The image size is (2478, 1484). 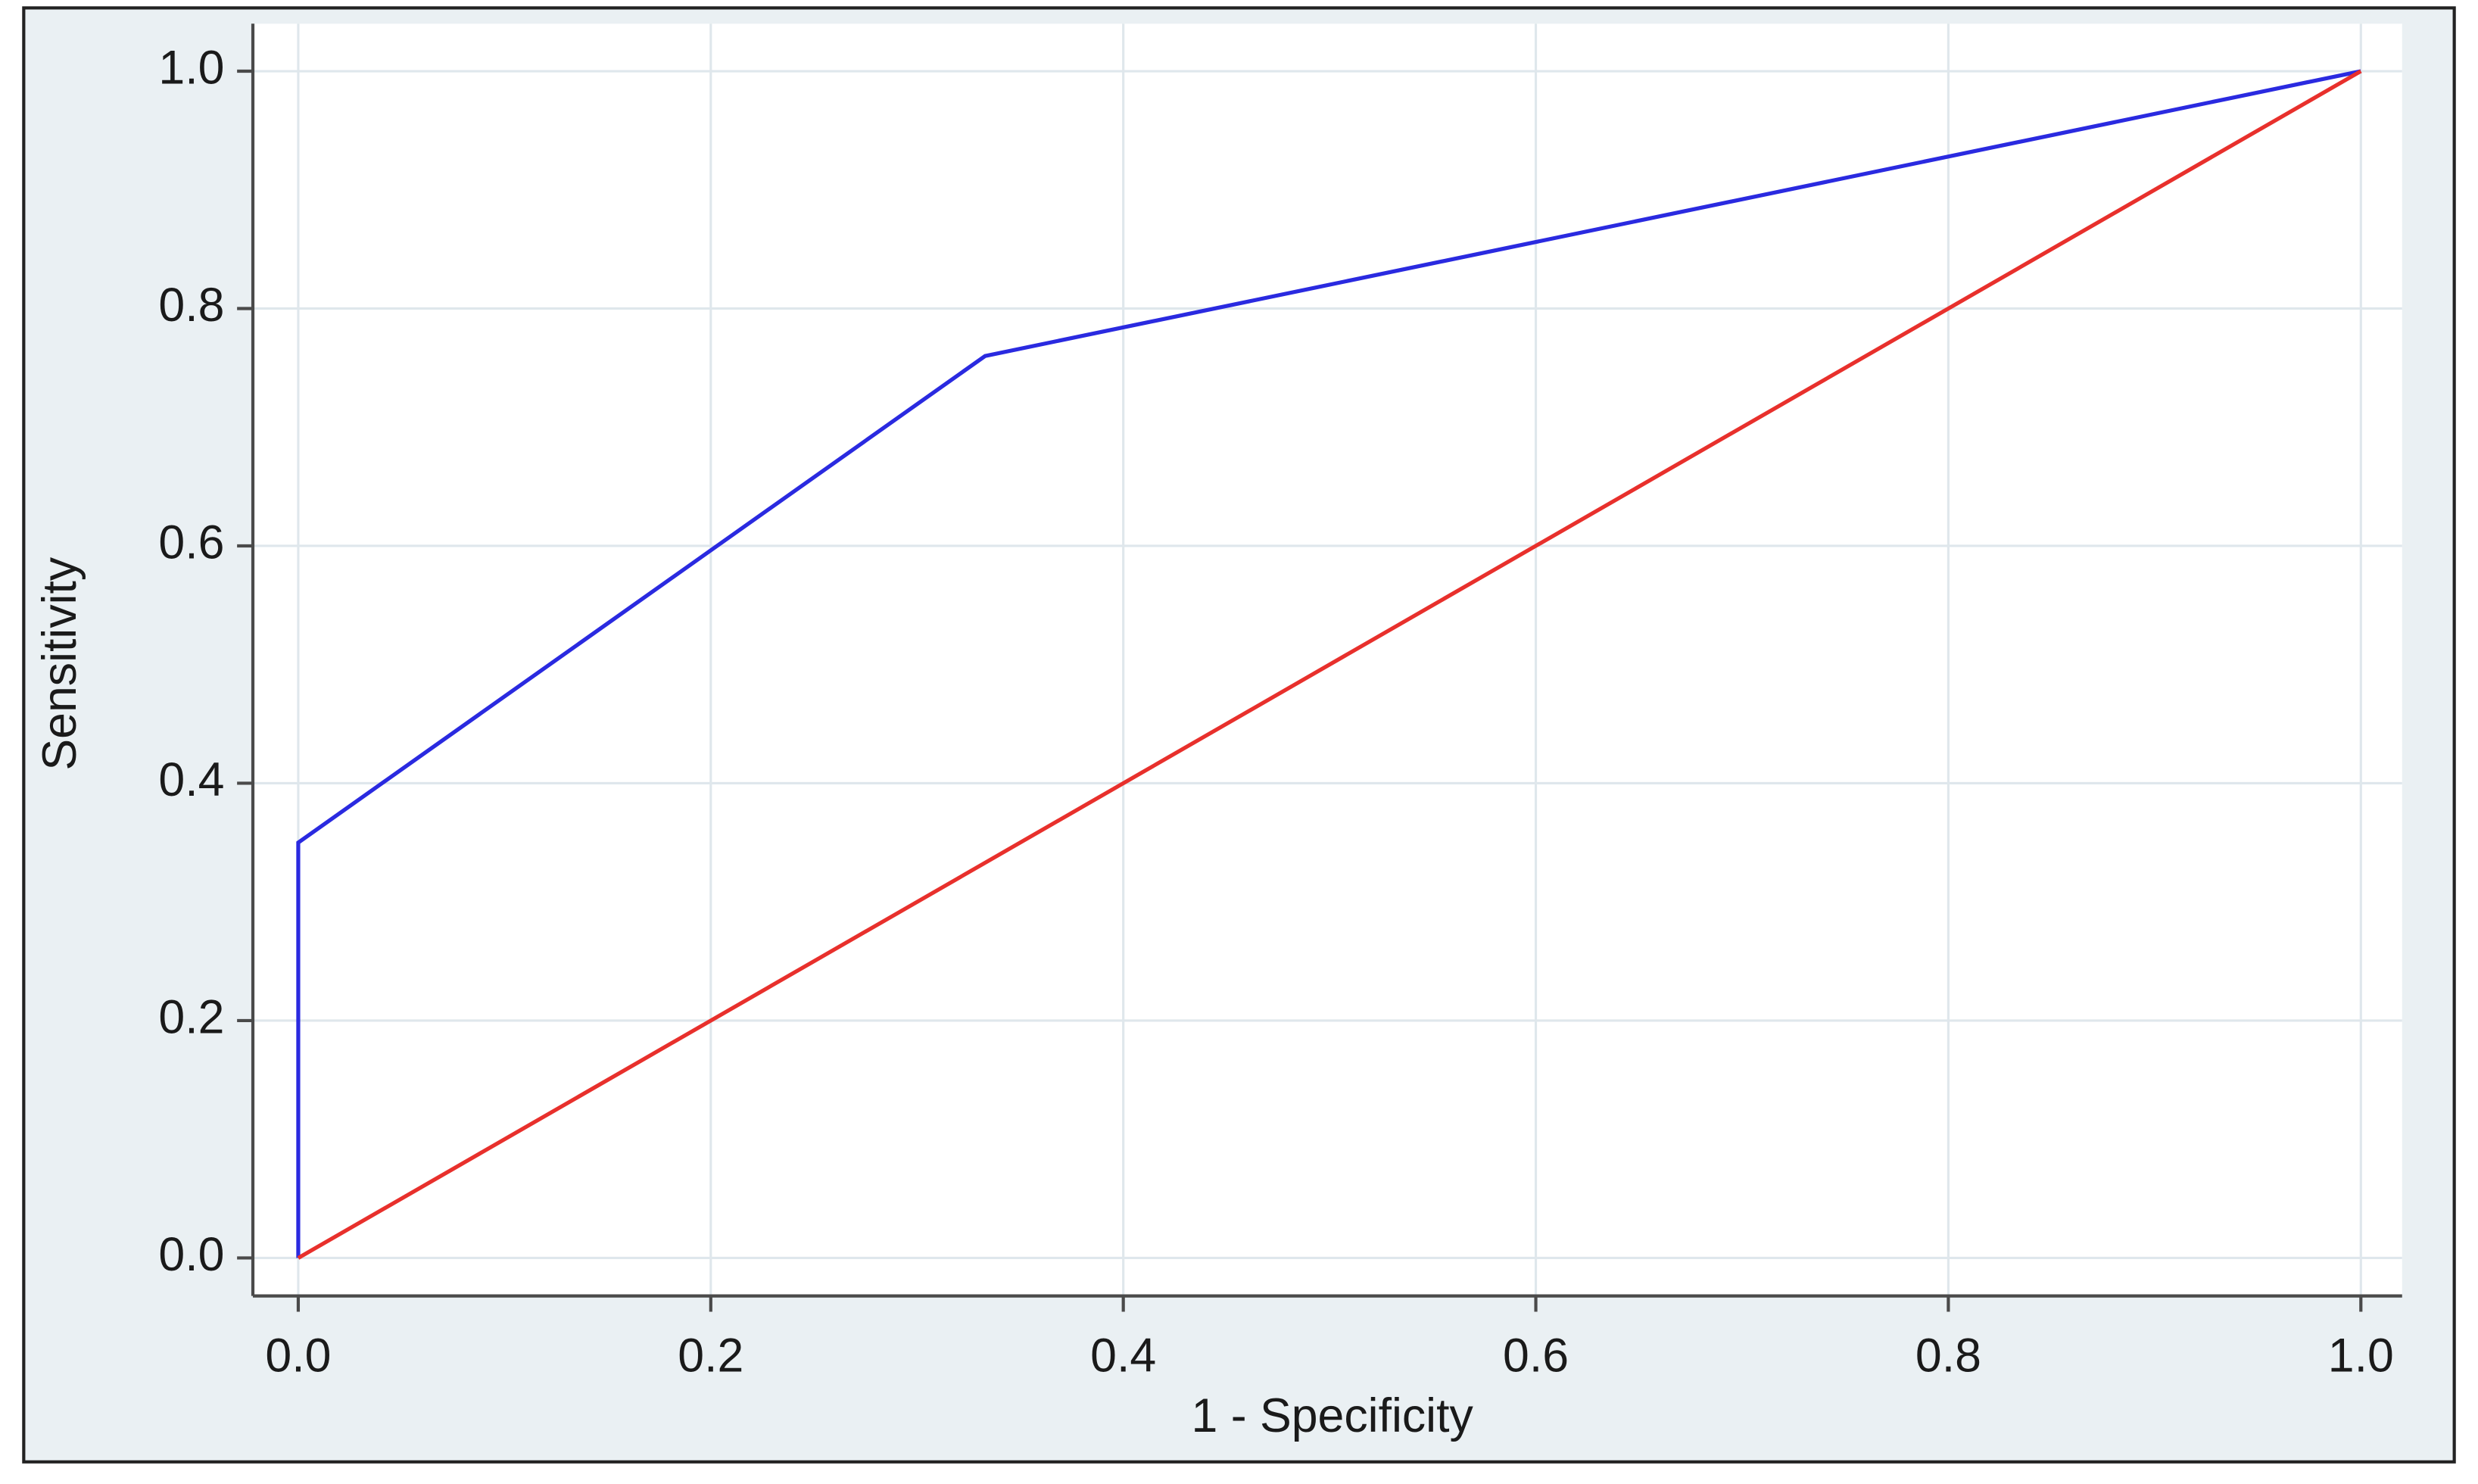 What do you see at coordinates (191, 1017) in the screenshot?
I see `y-tick-label: 0.2` at bounding box center [191, 1017].